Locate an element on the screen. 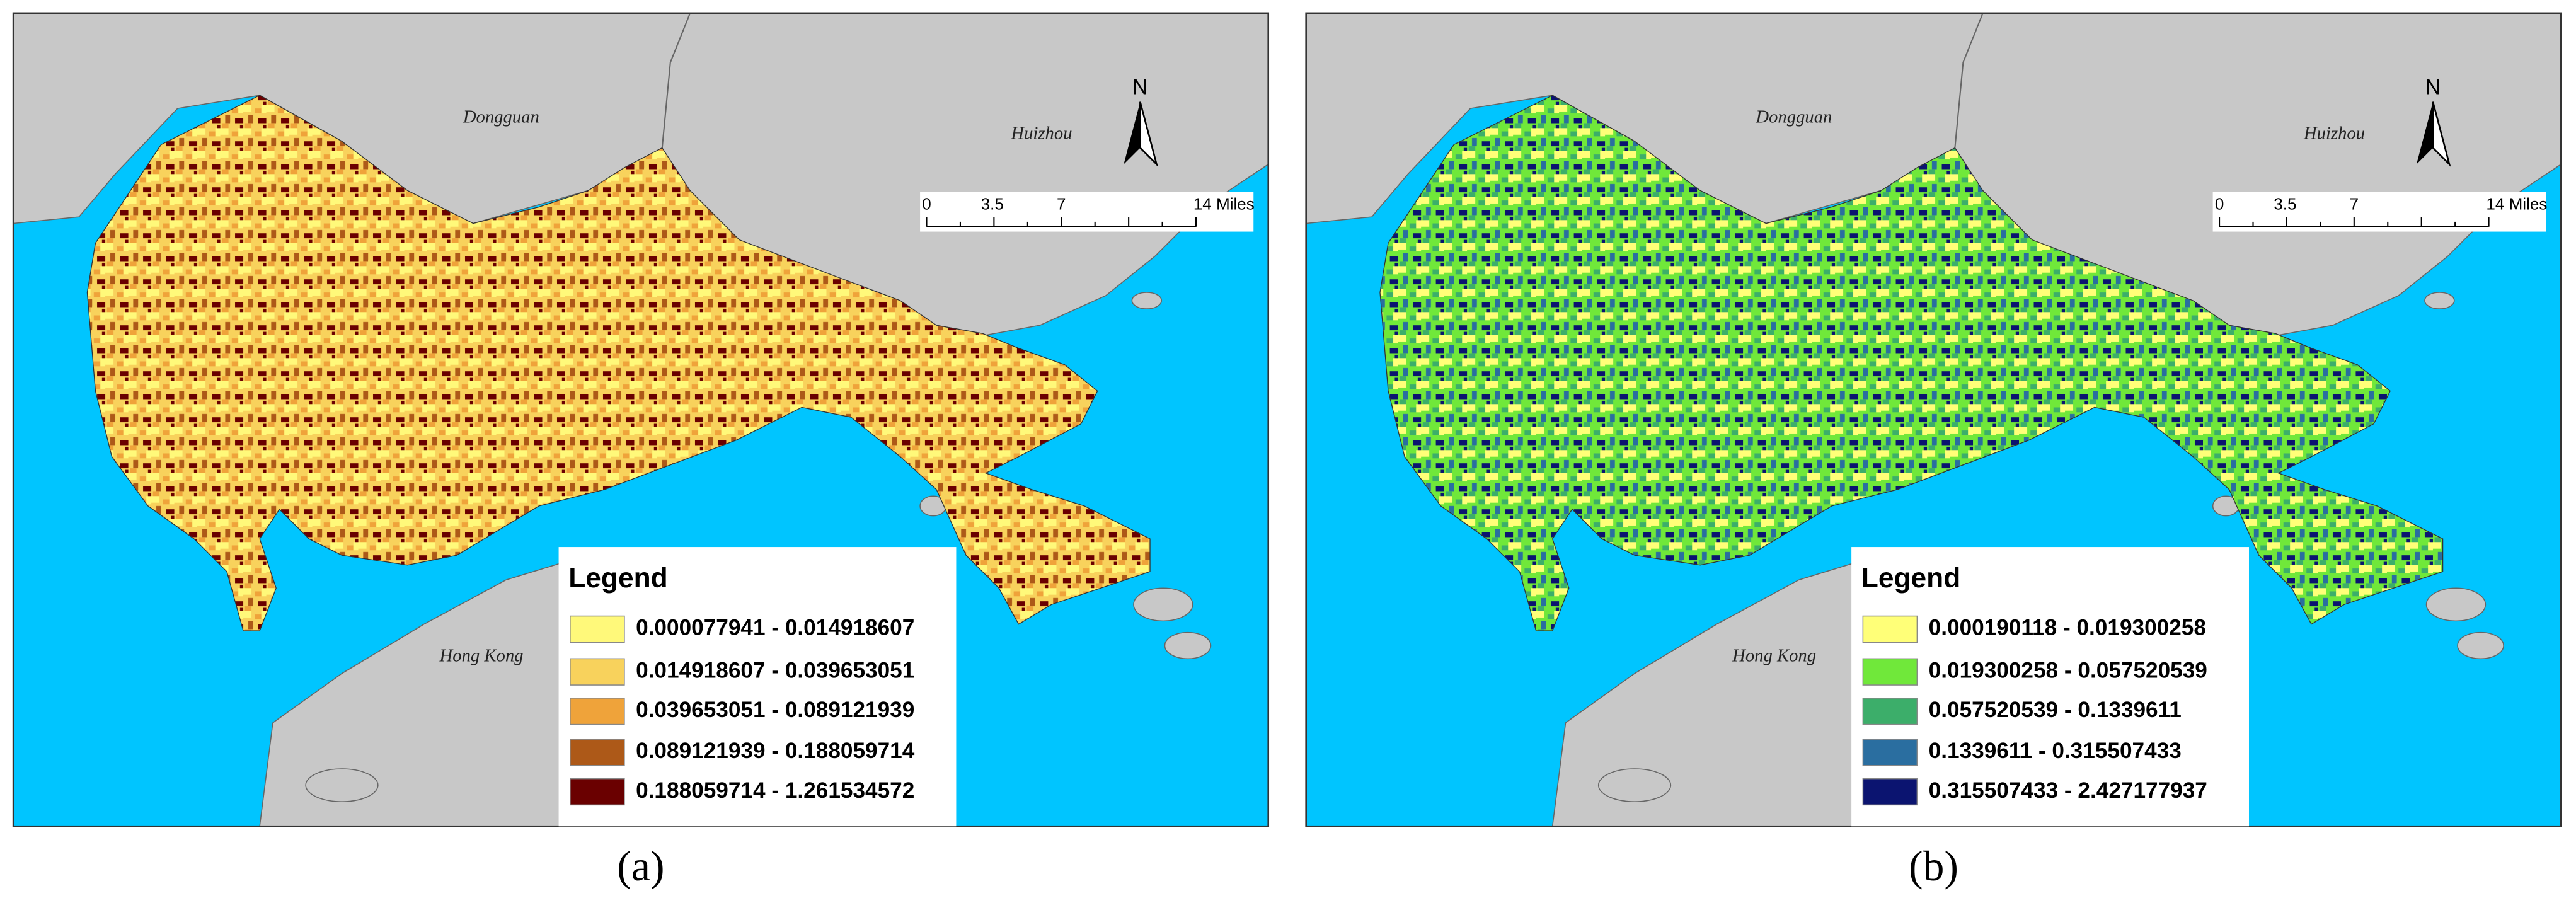 This screenshot has width=2576, height=915. legend-label: 0.000077941 - 0.014918607 is located at coordinates (775, 628).